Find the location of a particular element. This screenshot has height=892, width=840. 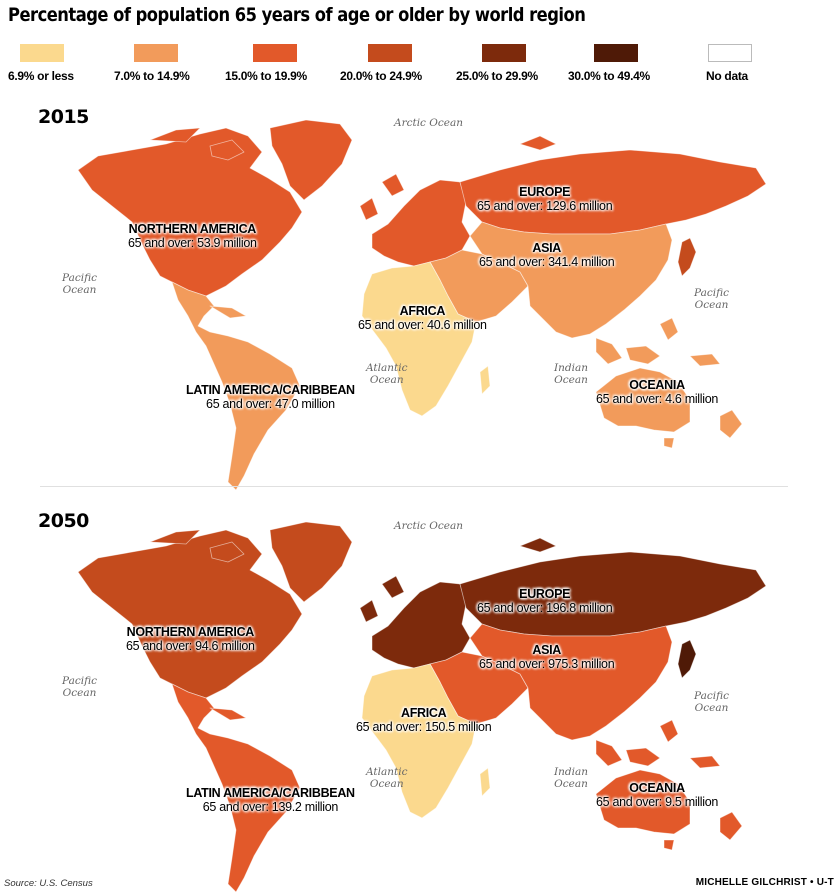

region-label-oceania: Oceania 65 and over: 4.6 million is located at coordinates (657, 392).